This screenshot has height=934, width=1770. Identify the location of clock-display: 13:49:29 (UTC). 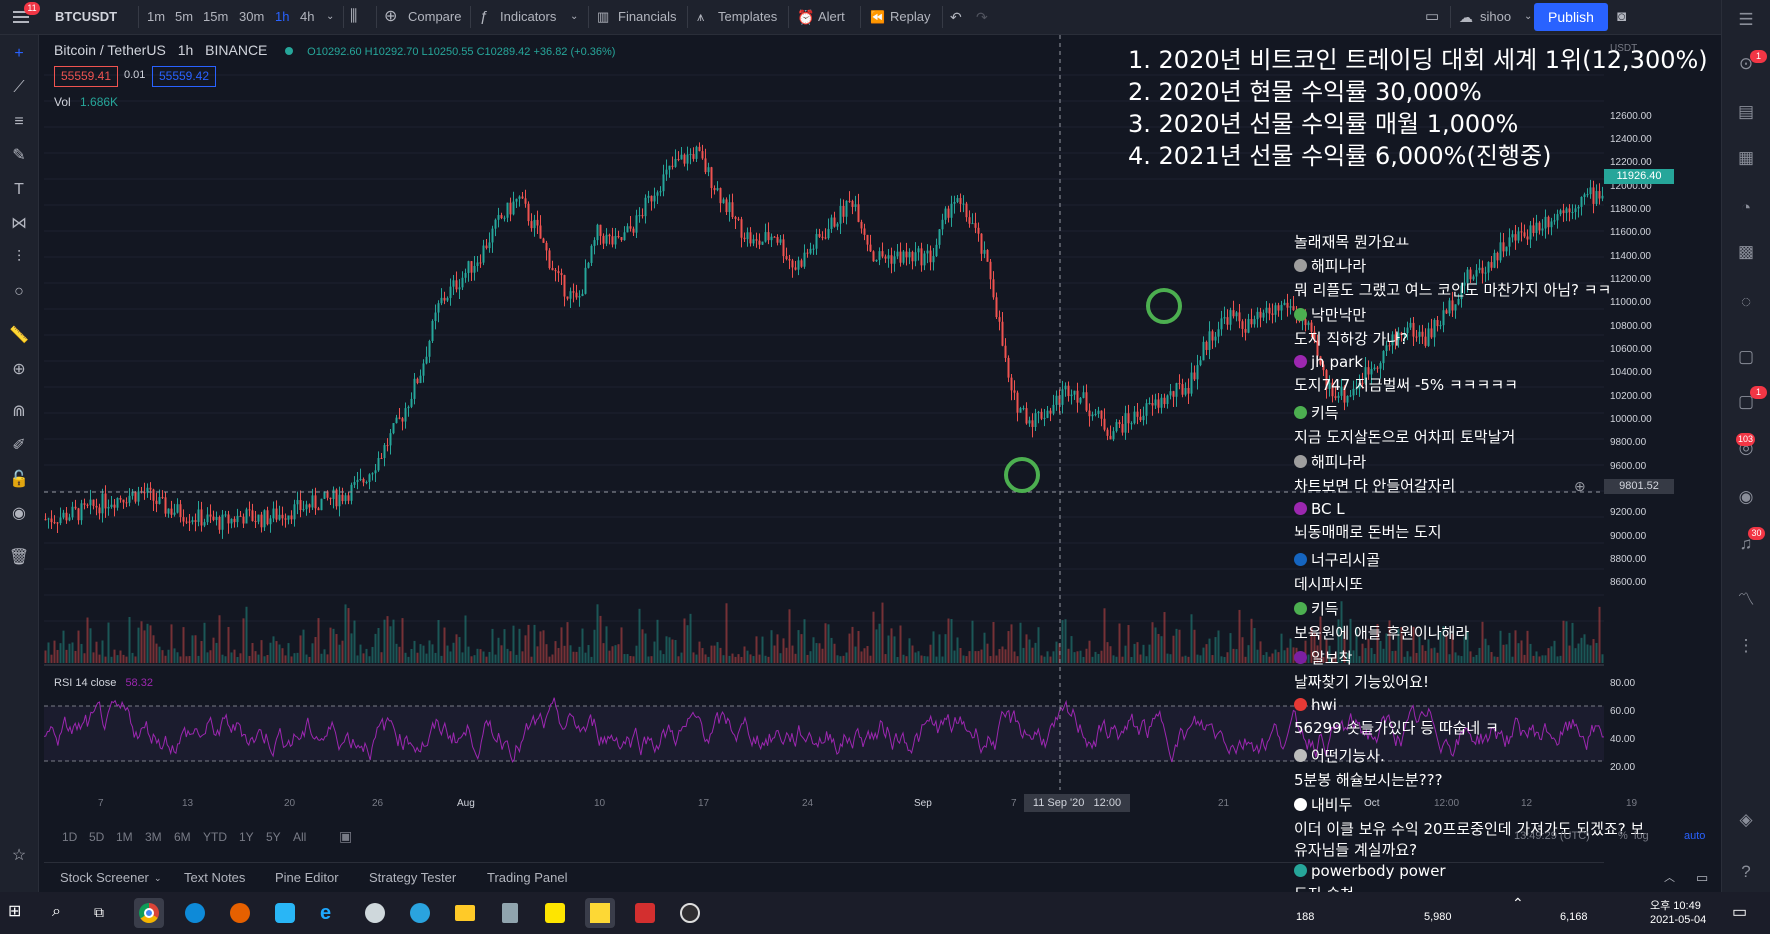
(1552, 836).